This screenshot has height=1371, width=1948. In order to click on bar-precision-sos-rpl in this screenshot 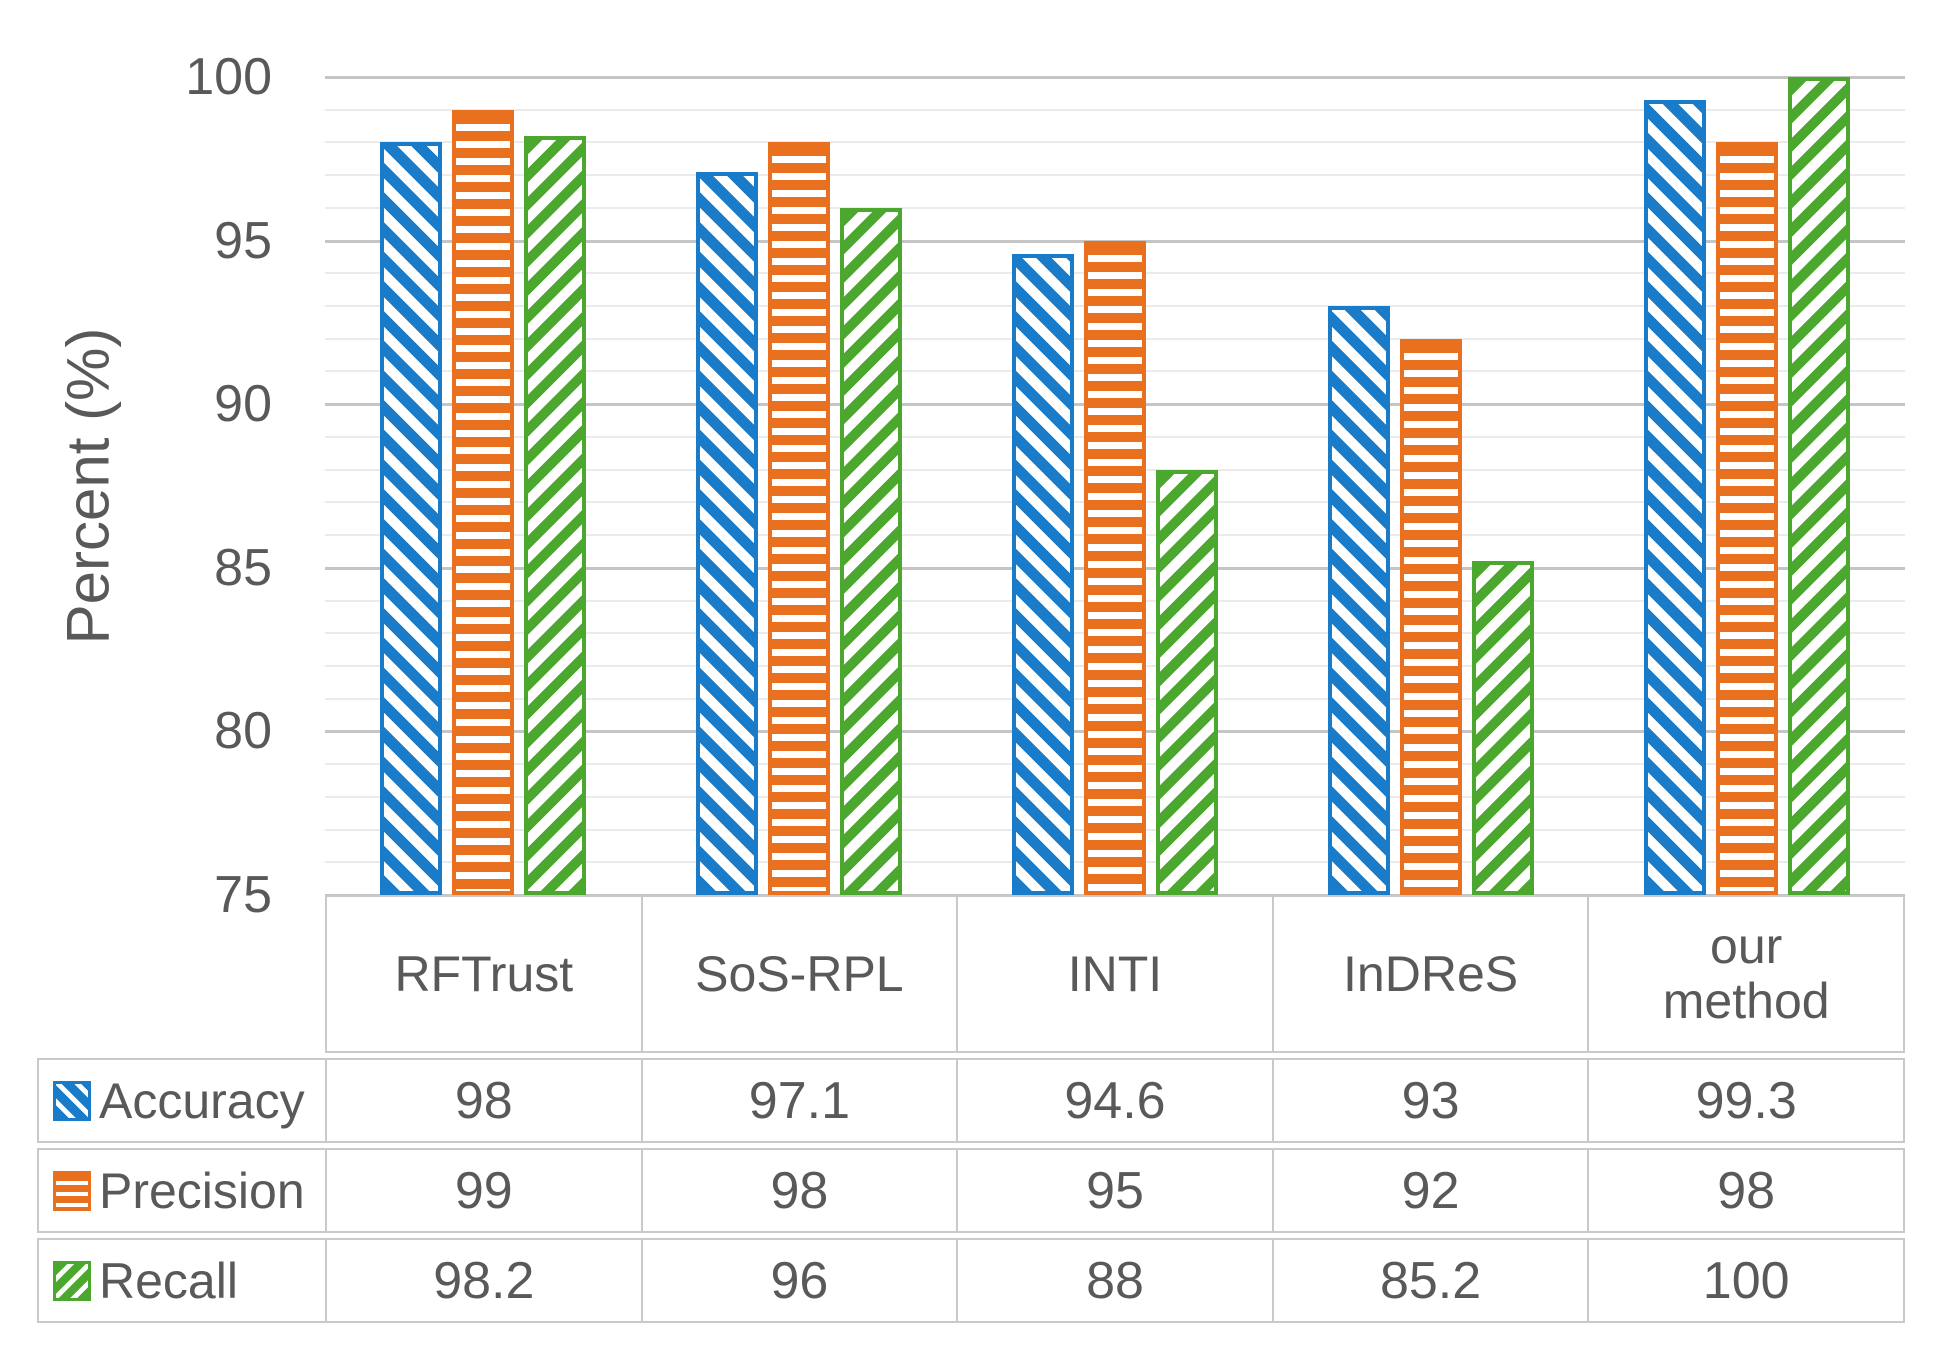, I will do `click(799, 518)`.